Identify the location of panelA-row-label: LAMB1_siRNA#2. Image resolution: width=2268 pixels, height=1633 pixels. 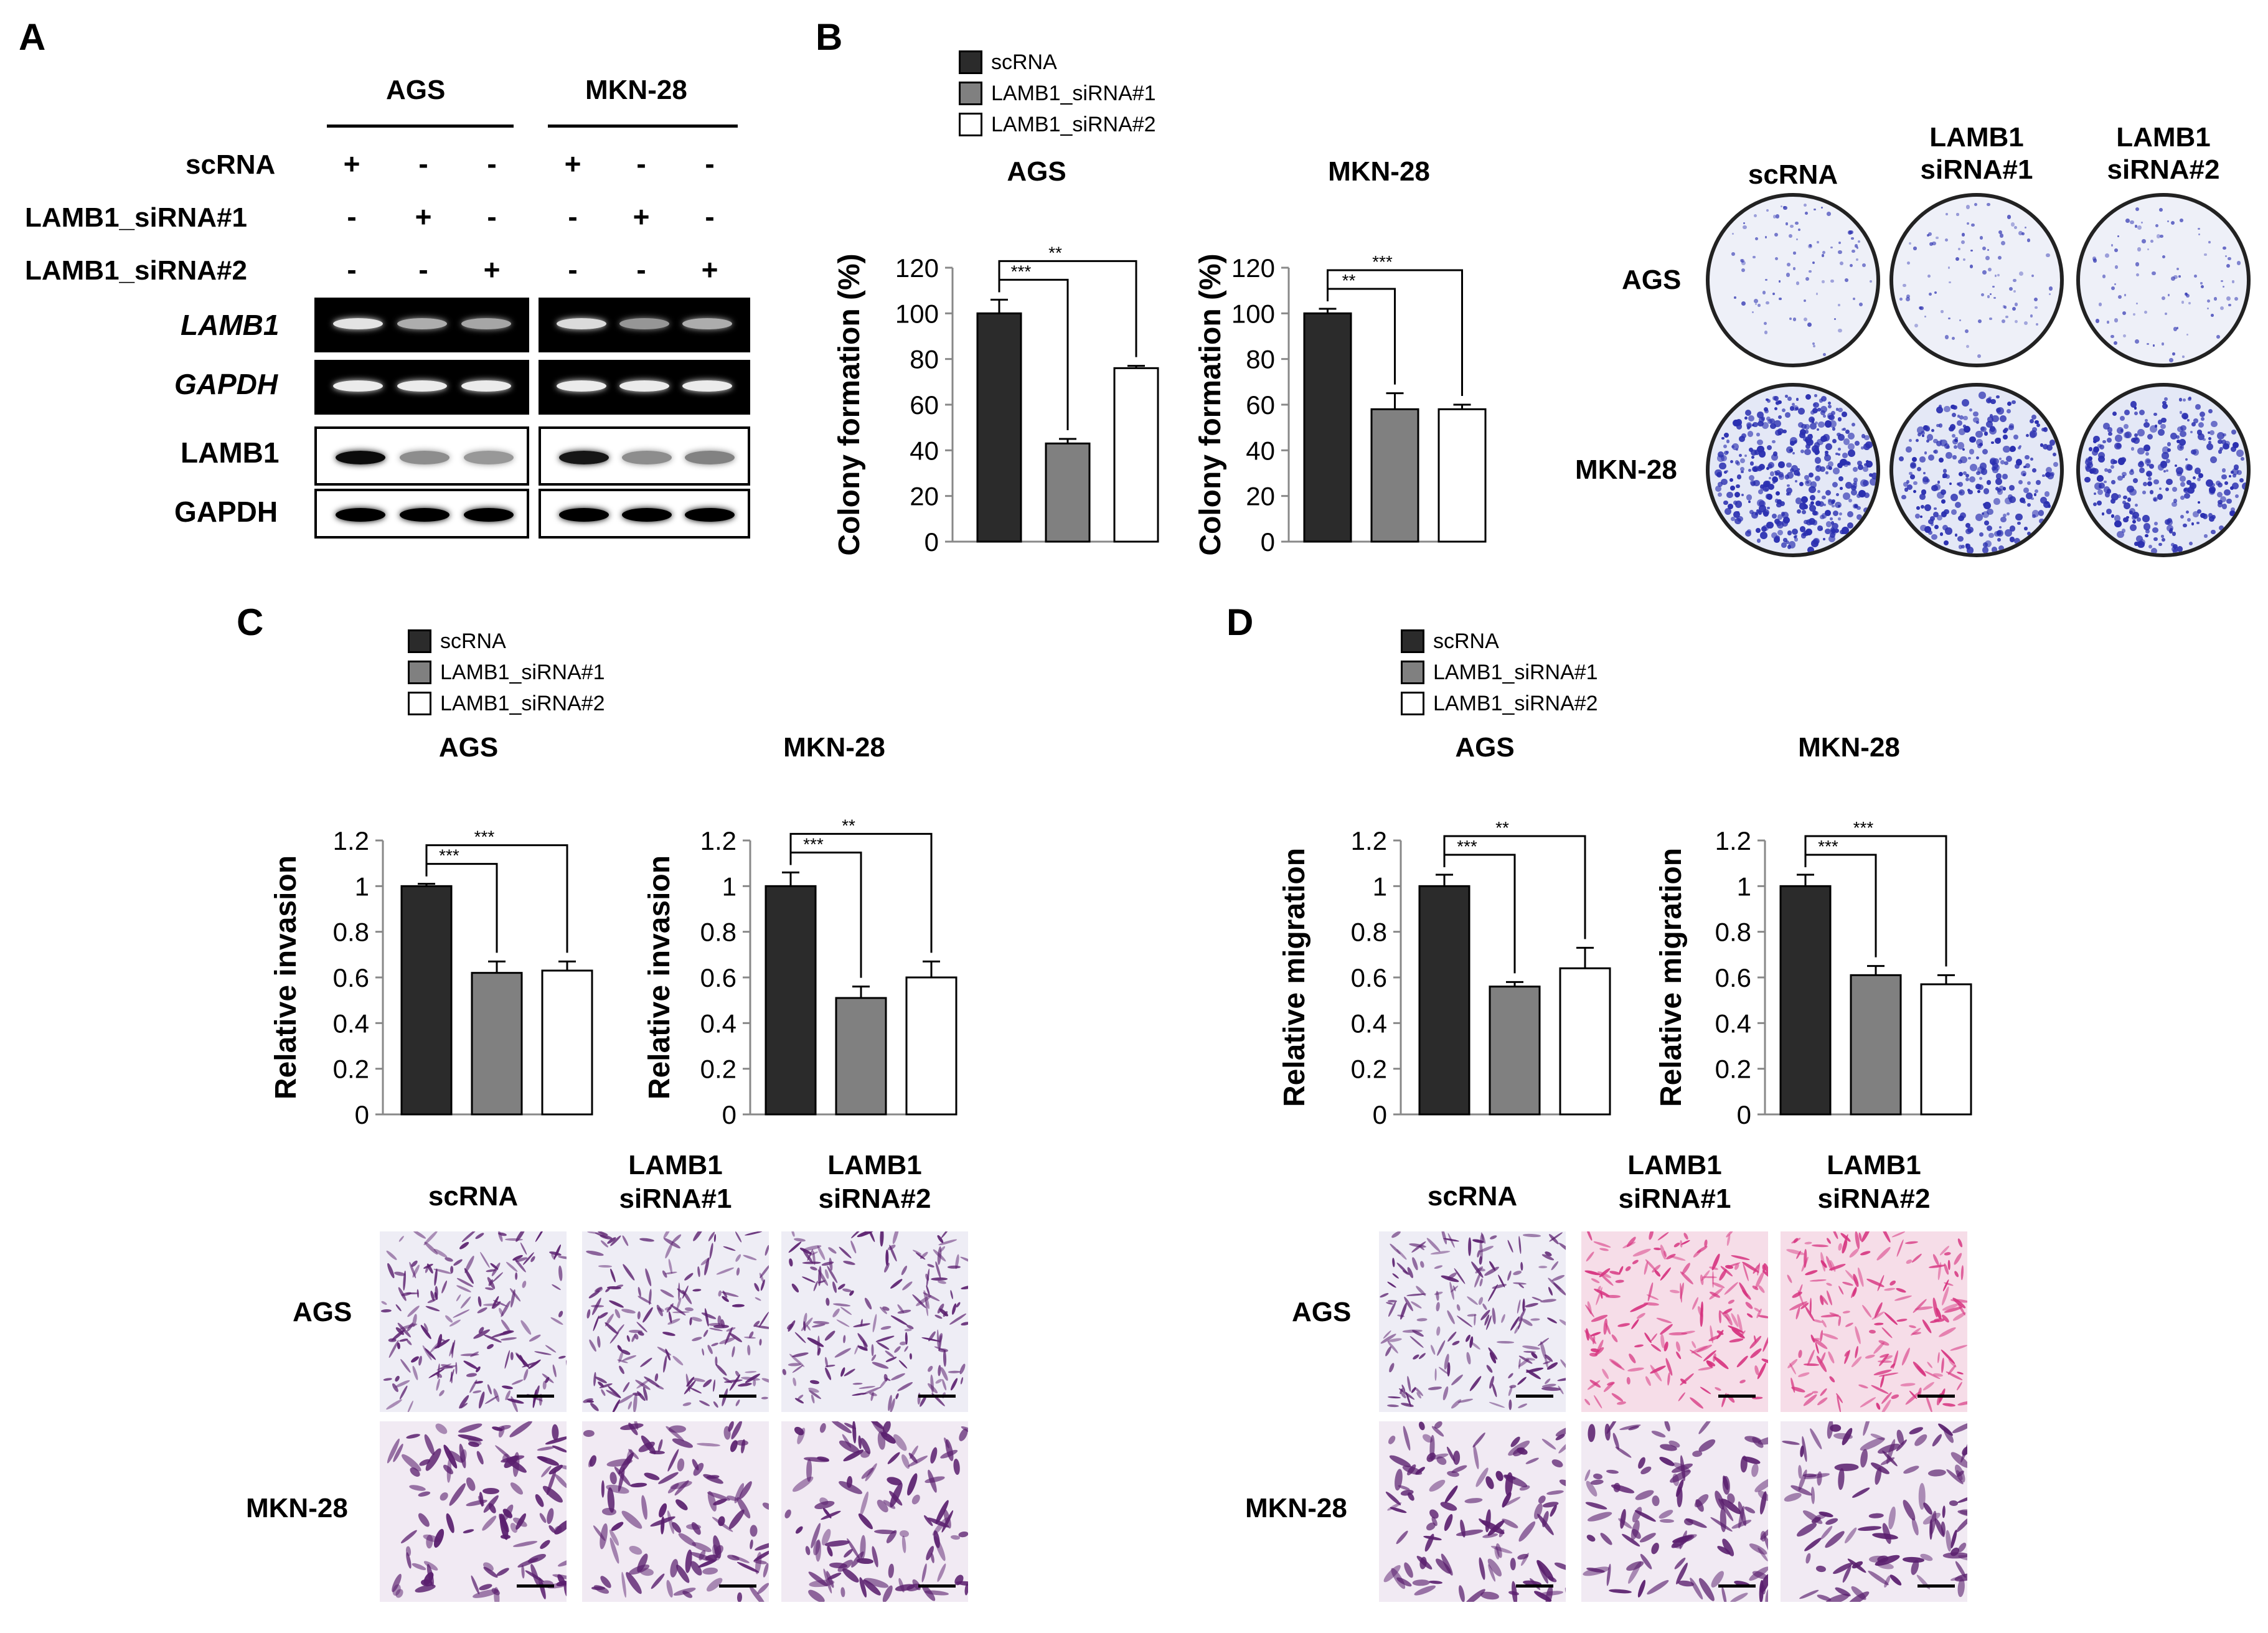
(136, 270).